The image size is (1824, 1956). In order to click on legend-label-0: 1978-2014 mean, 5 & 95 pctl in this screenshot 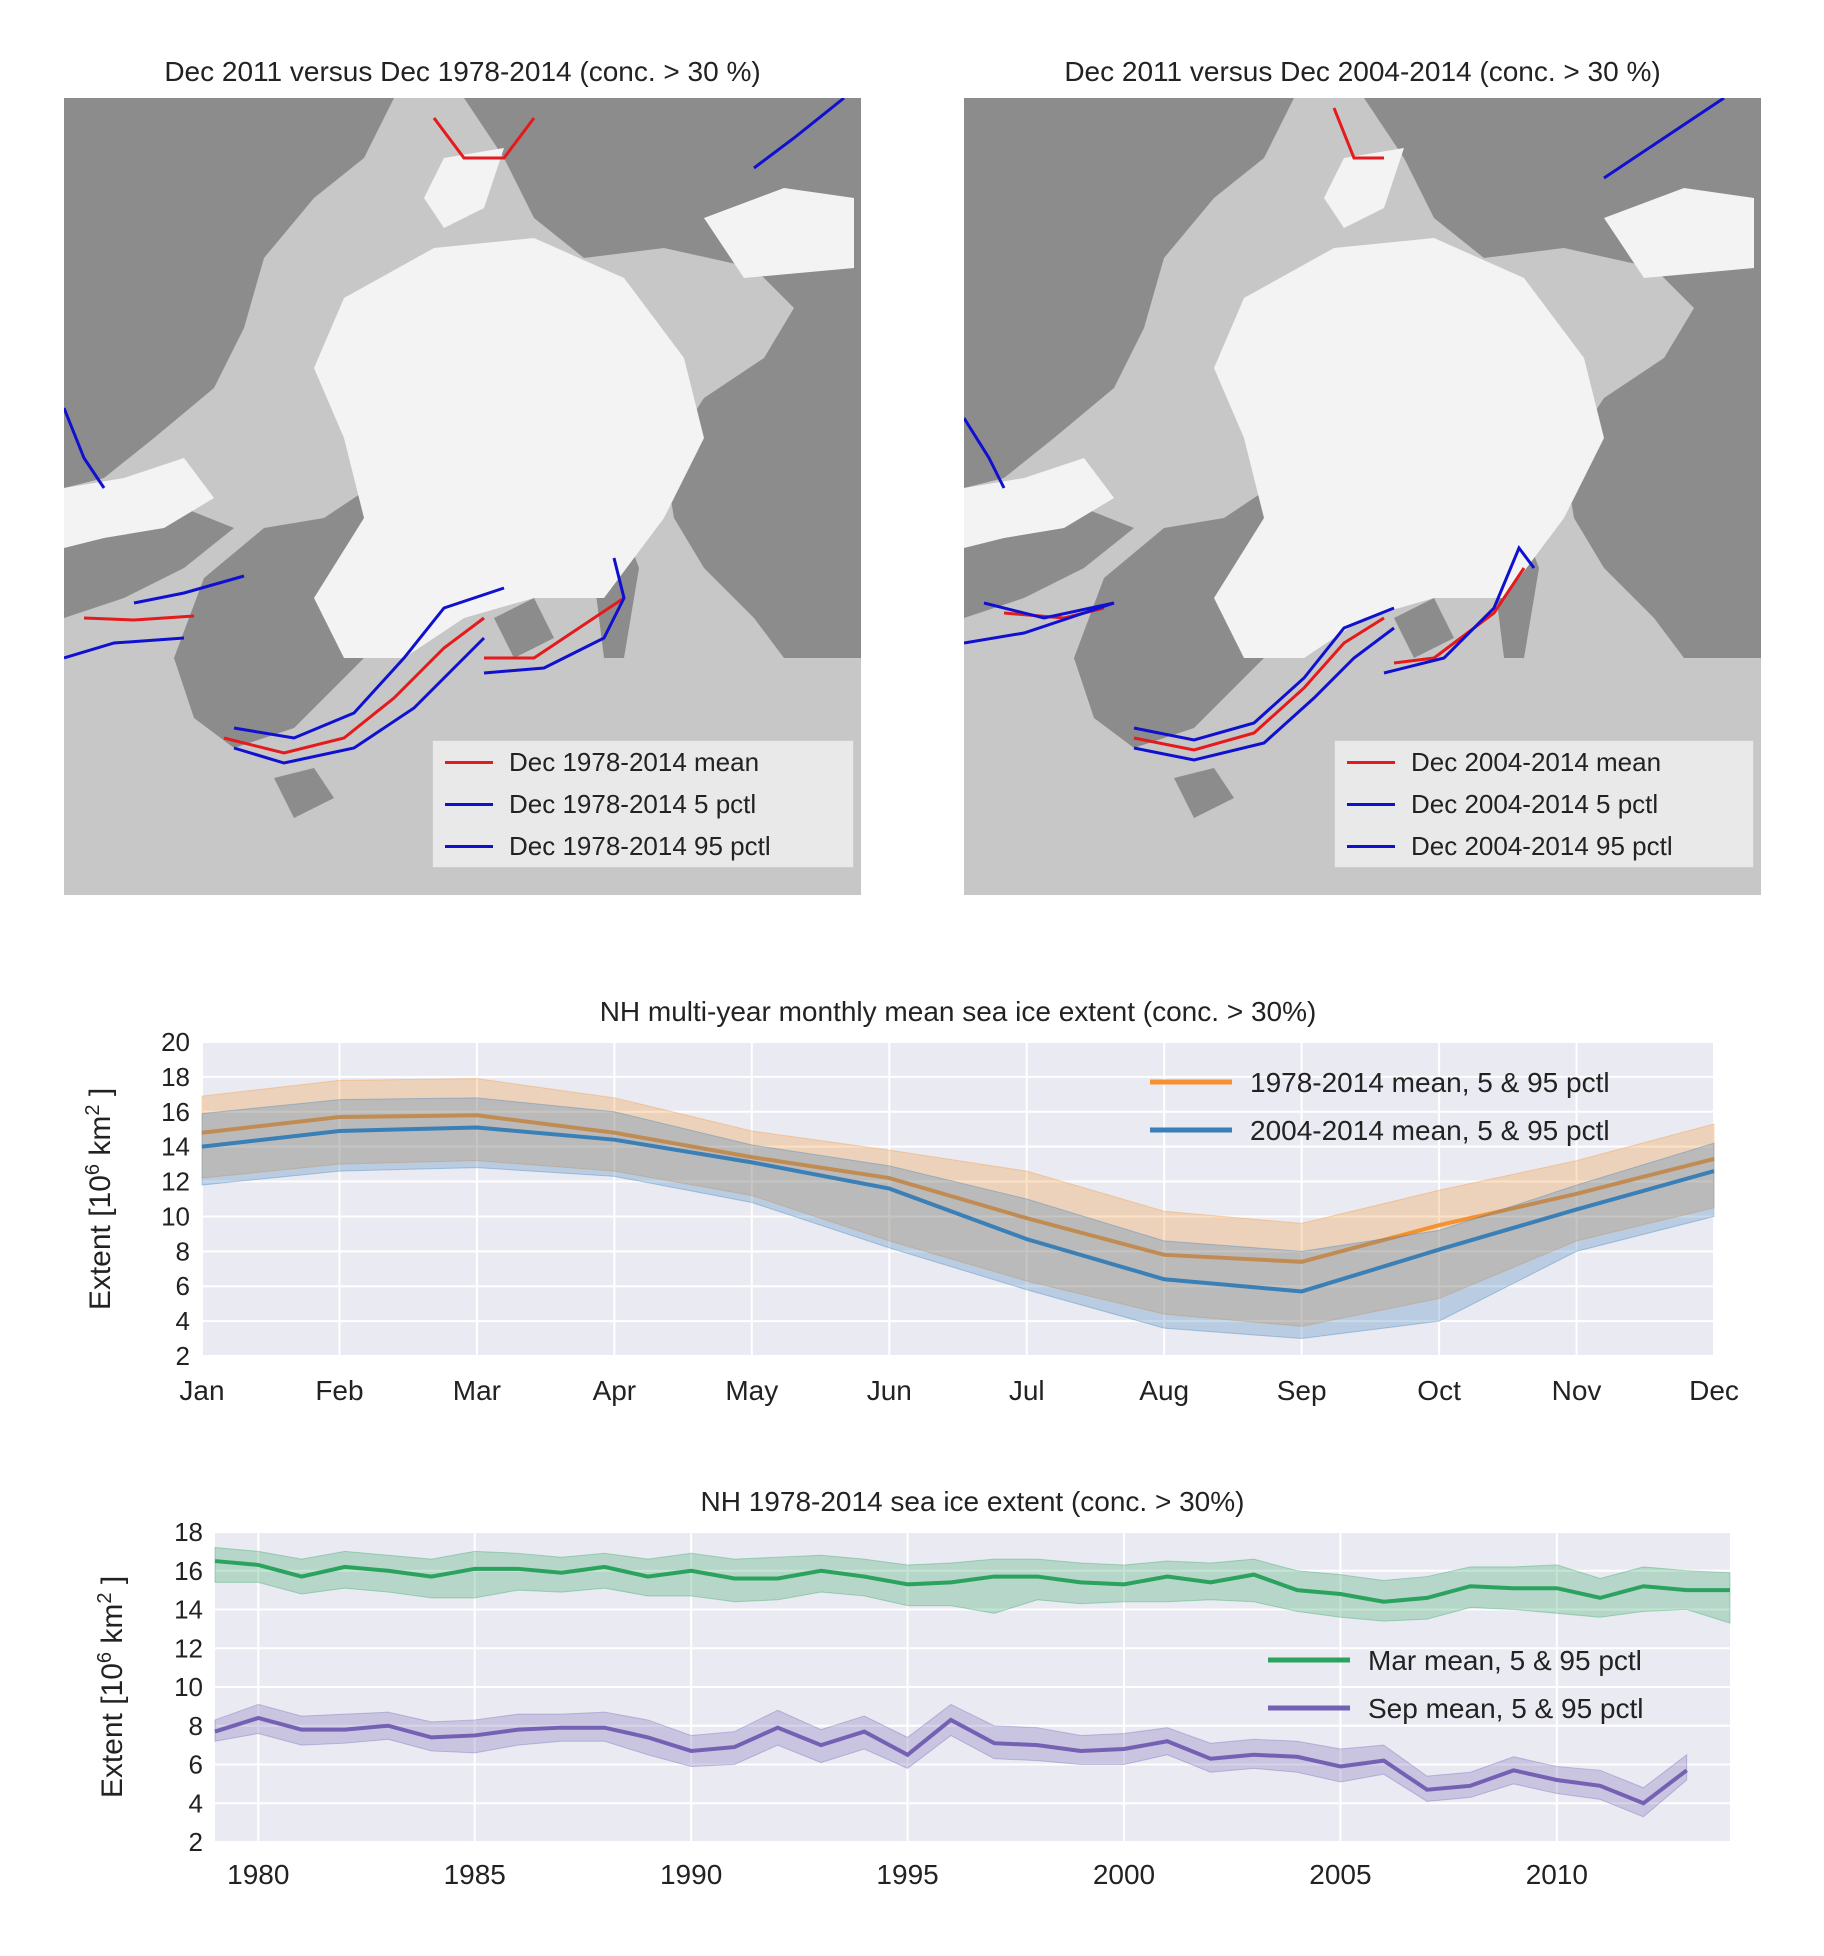, I will do `click(1430, 1082)`.